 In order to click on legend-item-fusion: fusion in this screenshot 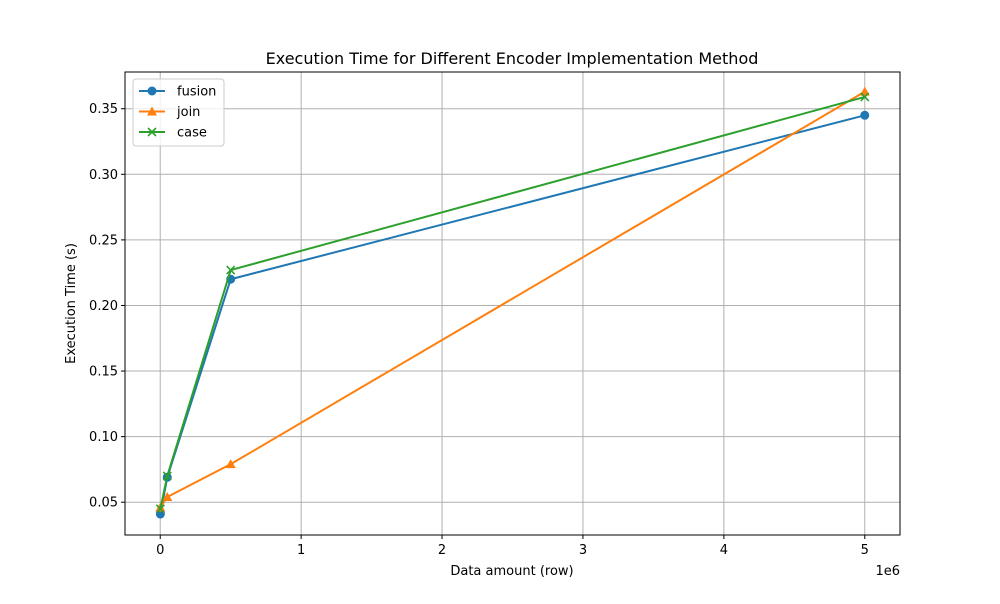, I will do `click(177, 92)`.